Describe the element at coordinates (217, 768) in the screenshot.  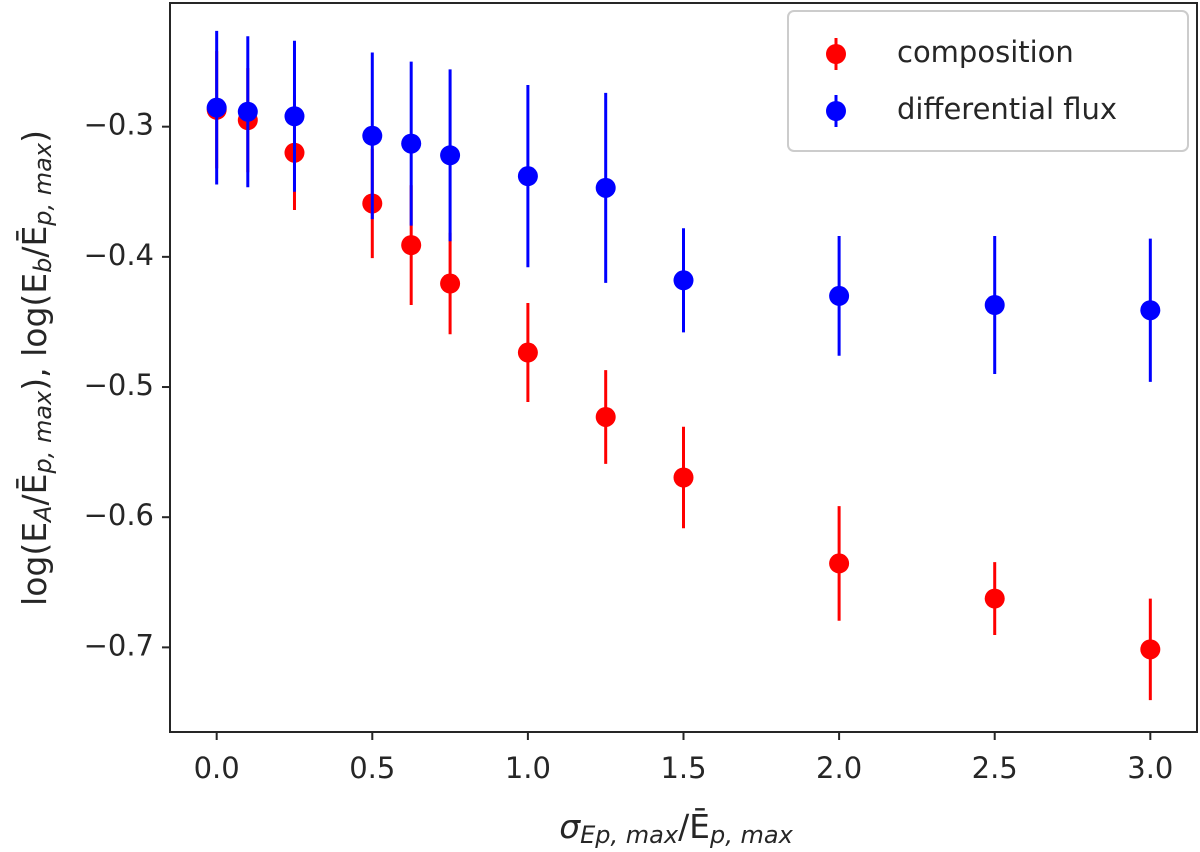
I see `x-tick-label: 0.0` at that location.